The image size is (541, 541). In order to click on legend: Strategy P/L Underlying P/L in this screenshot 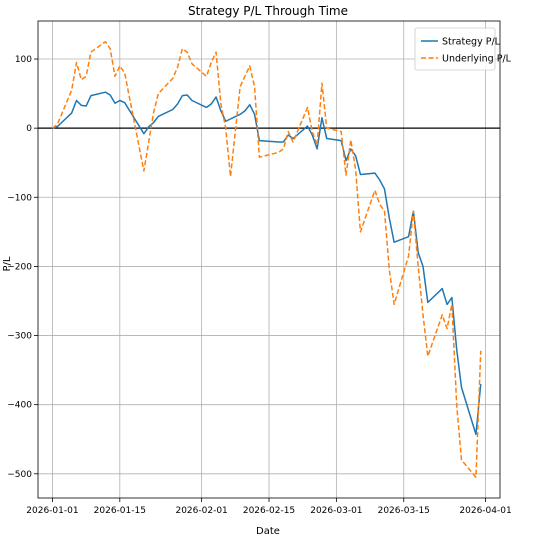, I will do `click(463, 49)`.